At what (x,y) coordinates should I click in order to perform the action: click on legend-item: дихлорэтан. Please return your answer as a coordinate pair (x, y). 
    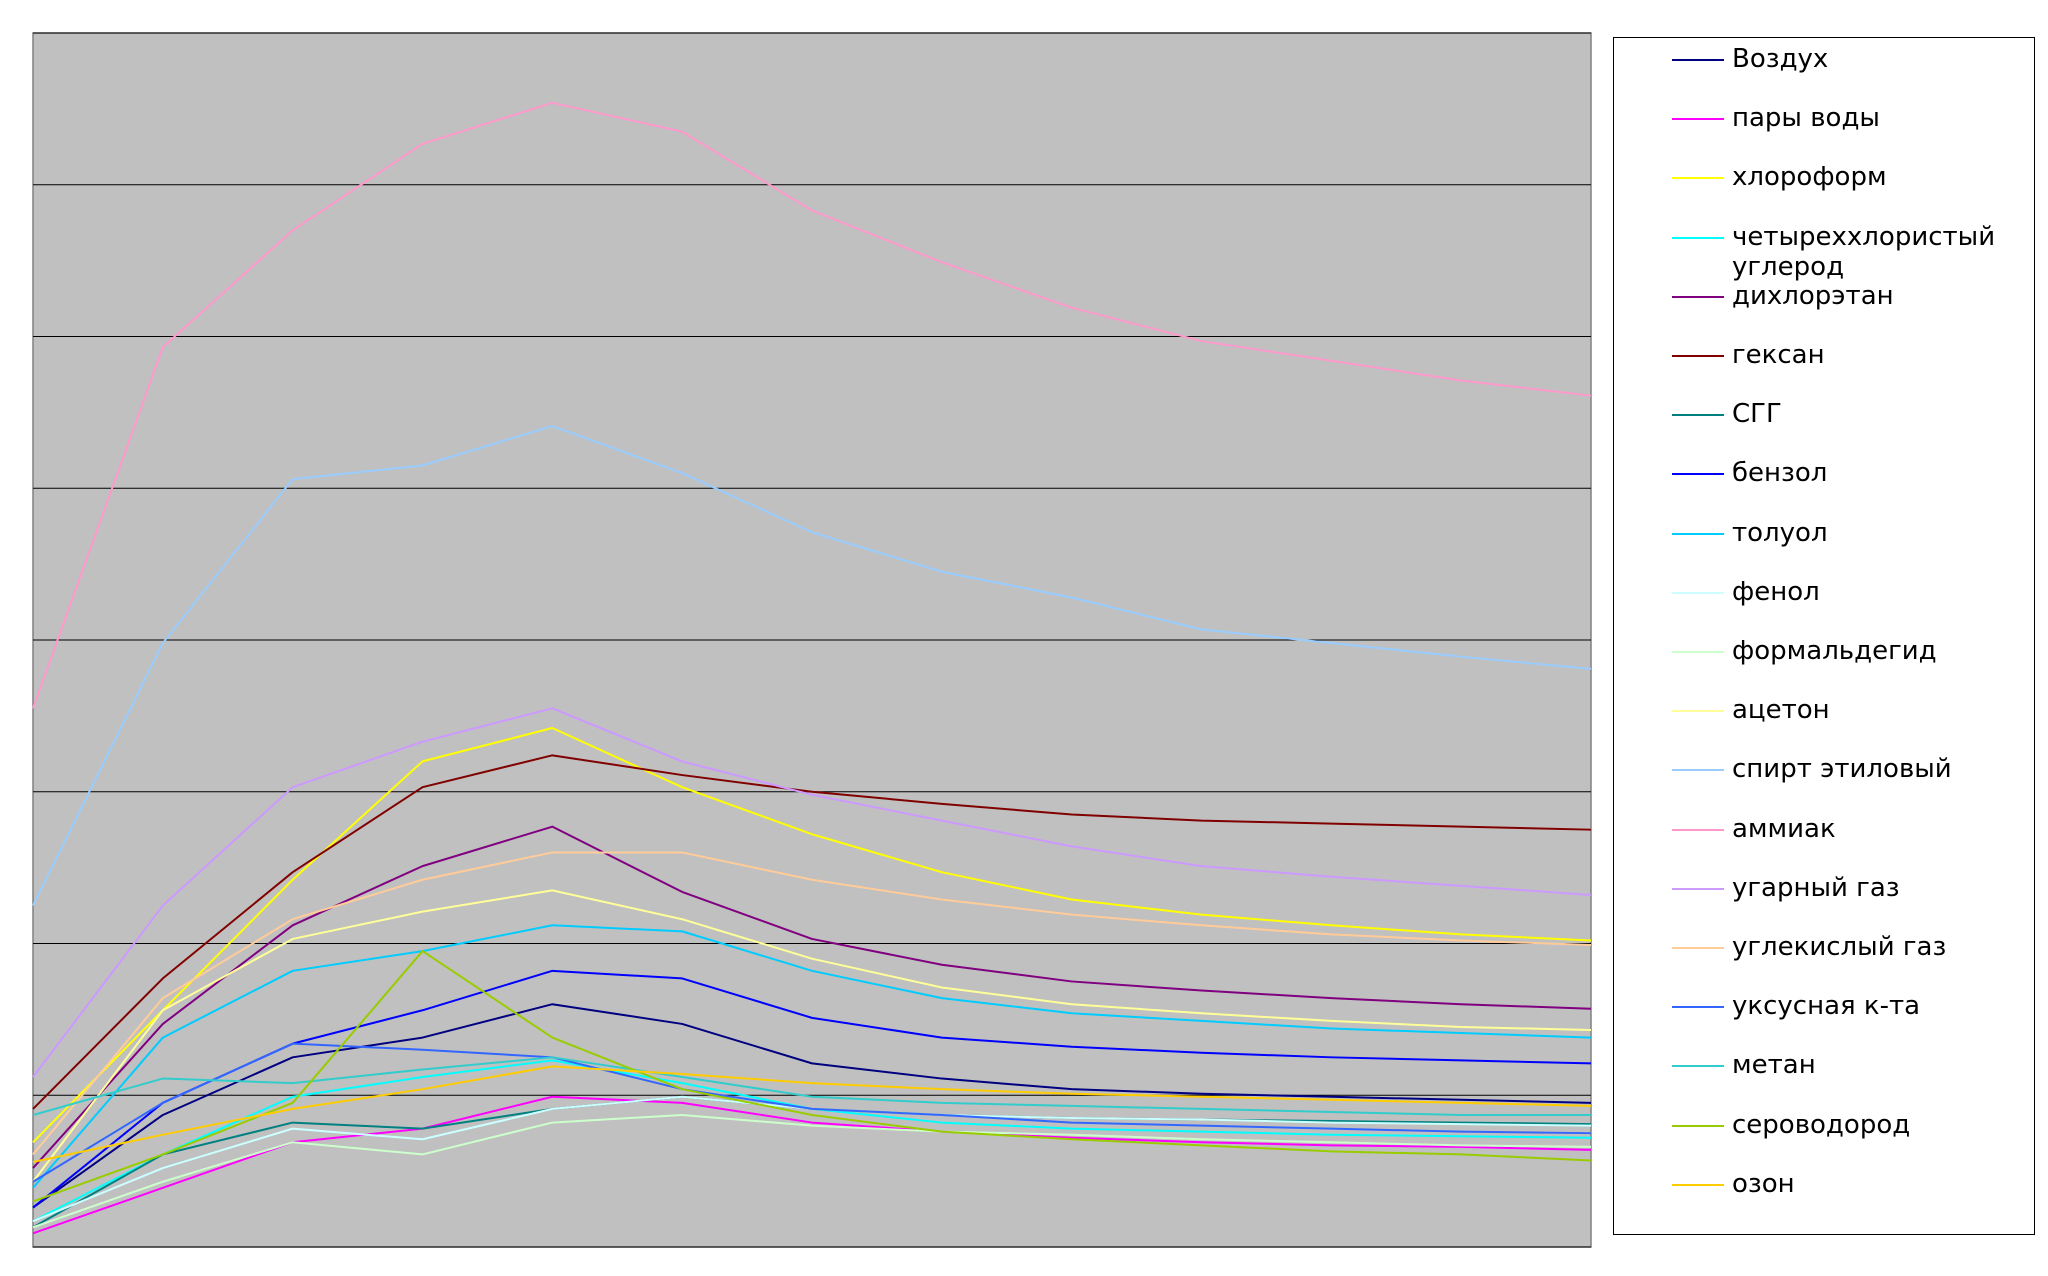
    Looking at the image, I should click on (1824, 308).